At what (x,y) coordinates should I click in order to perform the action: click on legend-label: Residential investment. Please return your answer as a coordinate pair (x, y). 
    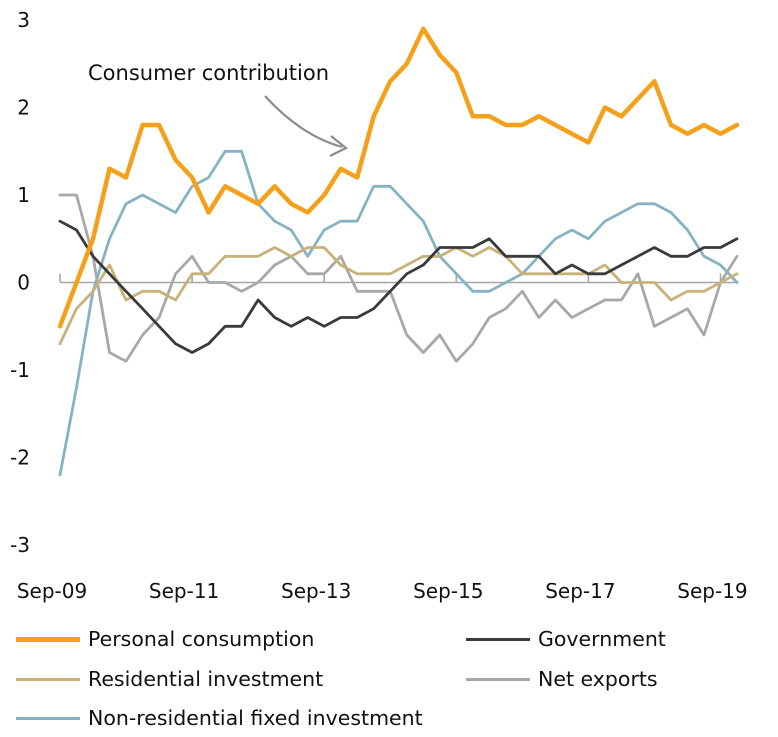
    Looking at the image, I should click on (206, 679).